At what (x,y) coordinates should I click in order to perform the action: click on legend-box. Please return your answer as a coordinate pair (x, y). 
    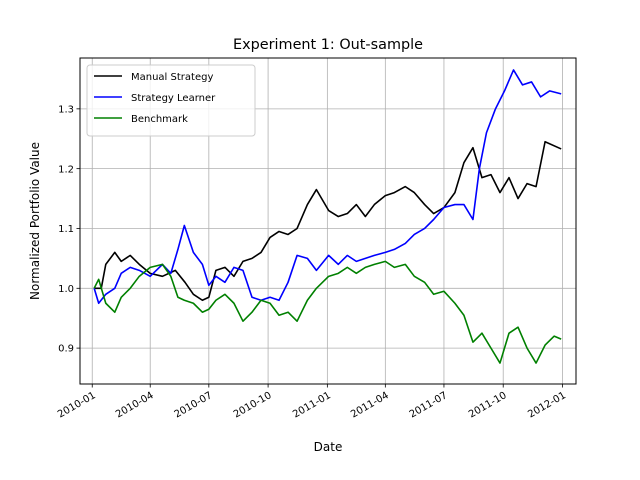
    Looking at the image, I should click on (171, 100).